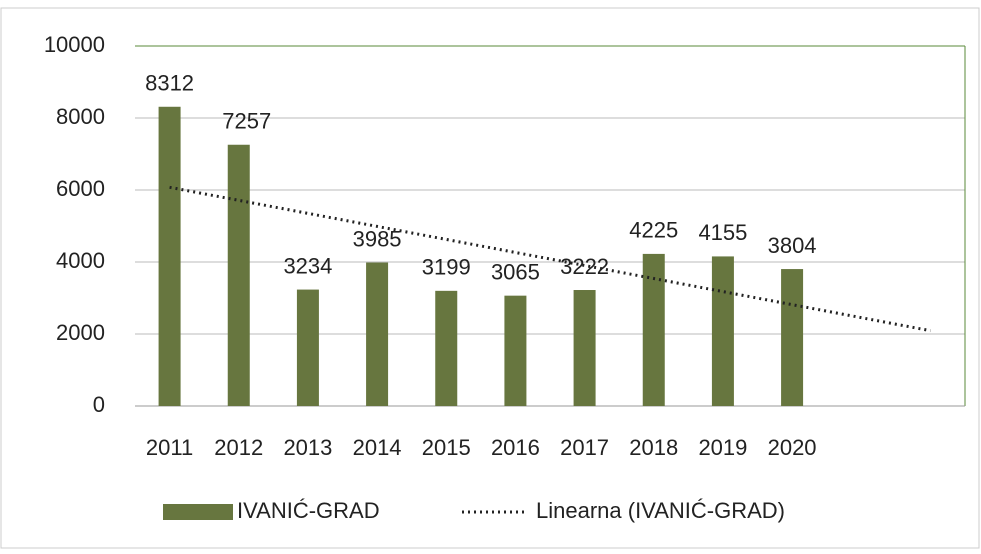  Describe the element at coordinates (169, 447) in the screenshot. I see `x-tick-label: 2011` at that location.